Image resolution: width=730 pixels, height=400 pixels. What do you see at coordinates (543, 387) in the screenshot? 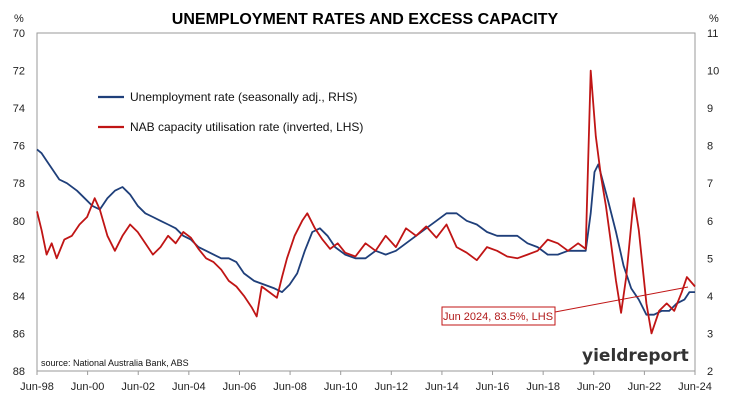
I see `x-tick-label: Jun-18` at bounding box center [543, 387].